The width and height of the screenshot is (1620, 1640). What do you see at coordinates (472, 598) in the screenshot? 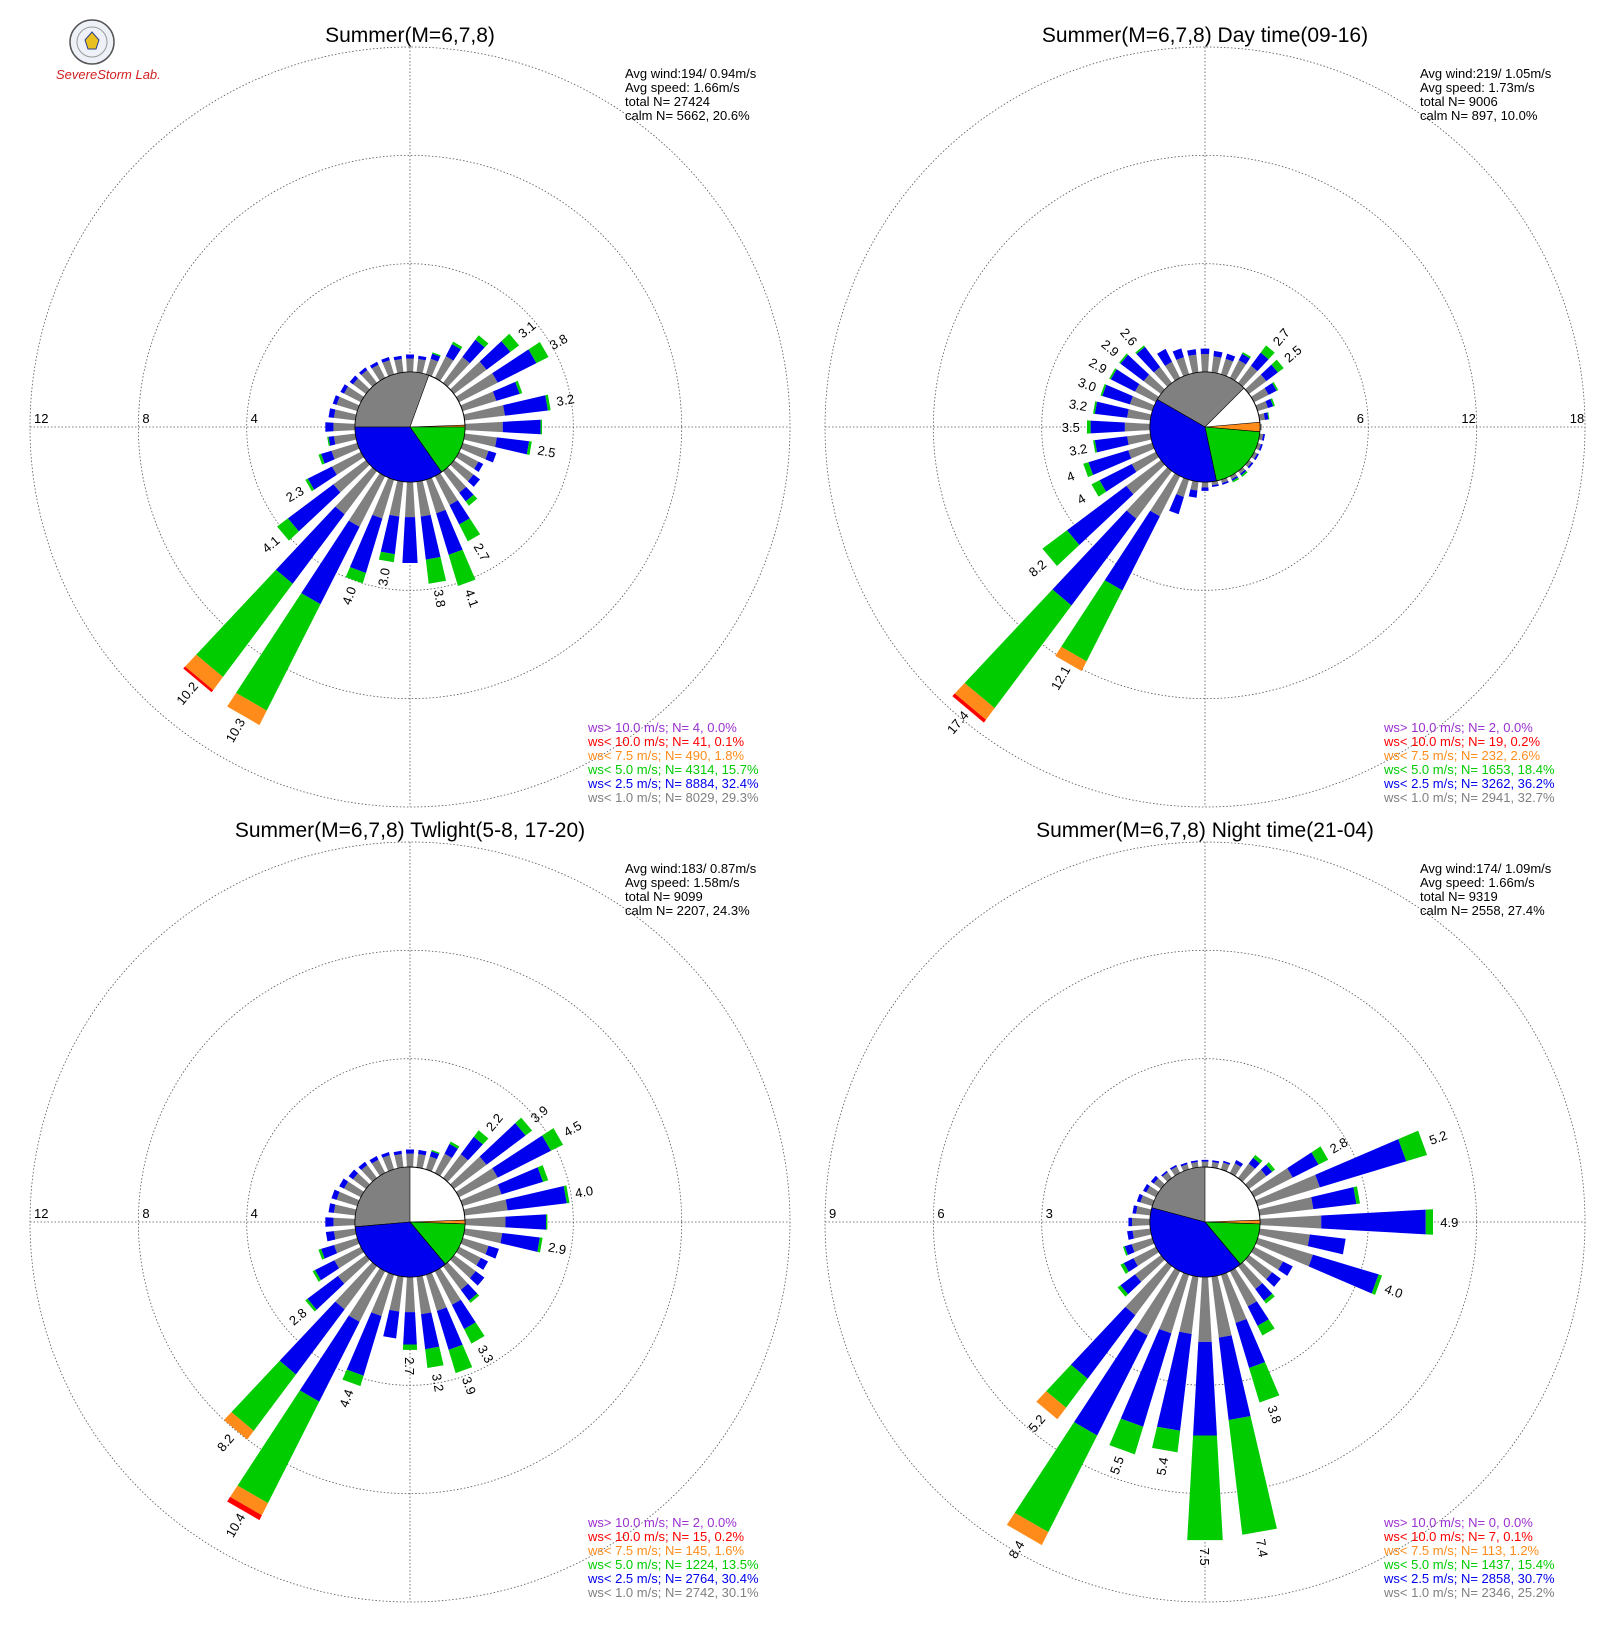
I see `bar-value-label: 4.1` at bounding box center [472, 598].